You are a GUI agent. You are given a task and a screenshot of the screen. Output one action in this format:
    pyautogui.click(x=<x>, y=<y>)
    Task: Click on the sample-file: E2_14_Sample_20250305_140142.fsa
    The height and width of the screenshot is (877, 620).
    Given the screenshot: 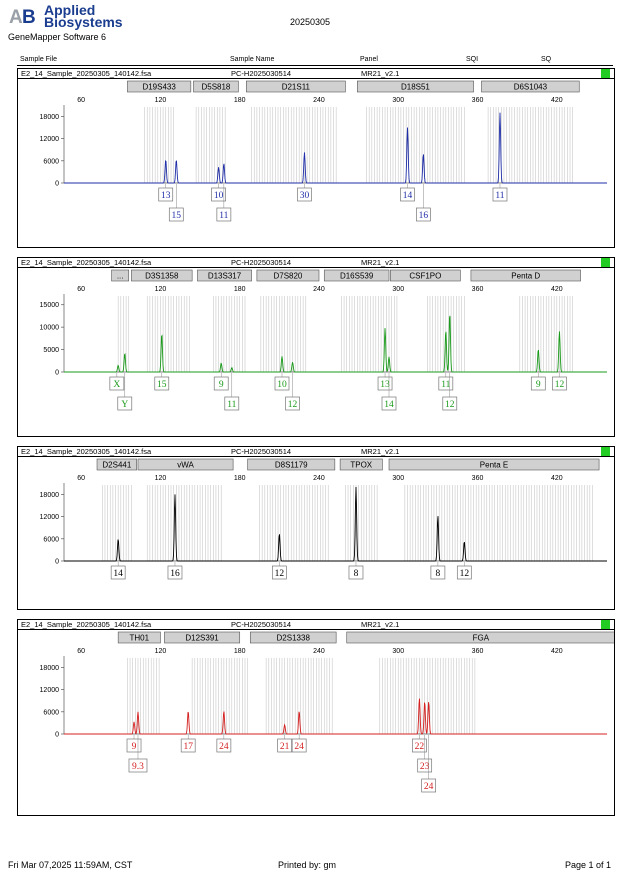 What is the action you would take?
    pyautogui.click(x=86, y=262)
    